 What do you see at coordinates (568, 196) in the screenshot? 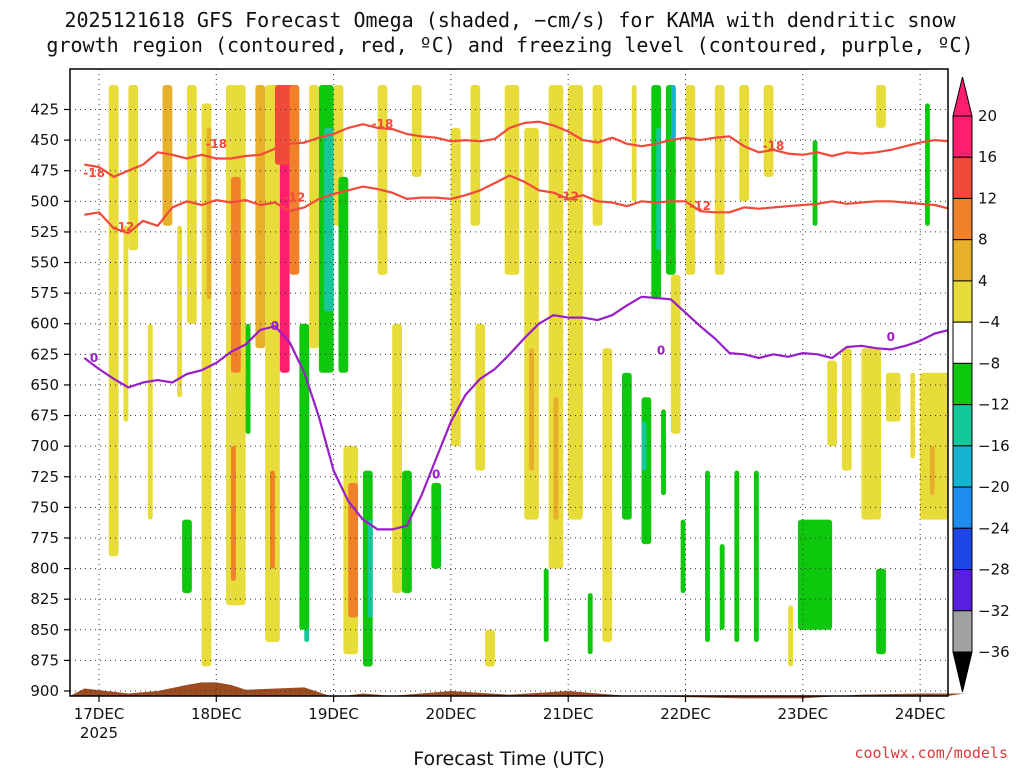
I see `dgz-contour-1-label-2: -12` at bounding box center [568, 196].